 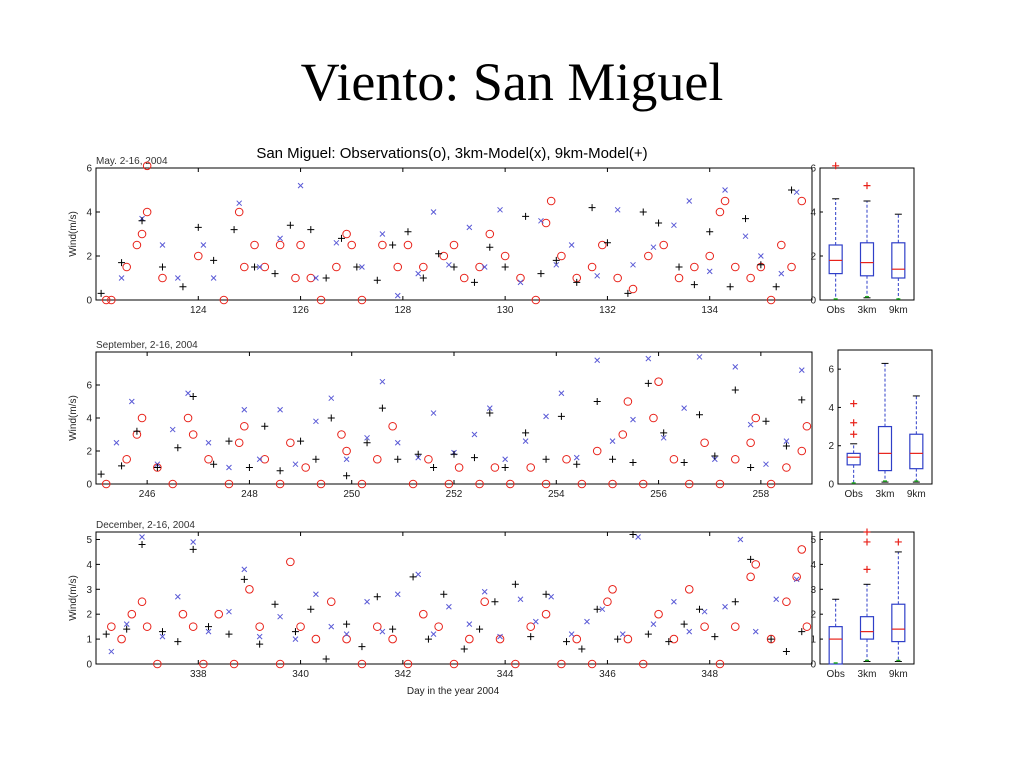 What do you see at coordinates (831, 485) in the screenshot?
I see `boxplot-y-tick-label: 0` at bounding box center [831, 485].